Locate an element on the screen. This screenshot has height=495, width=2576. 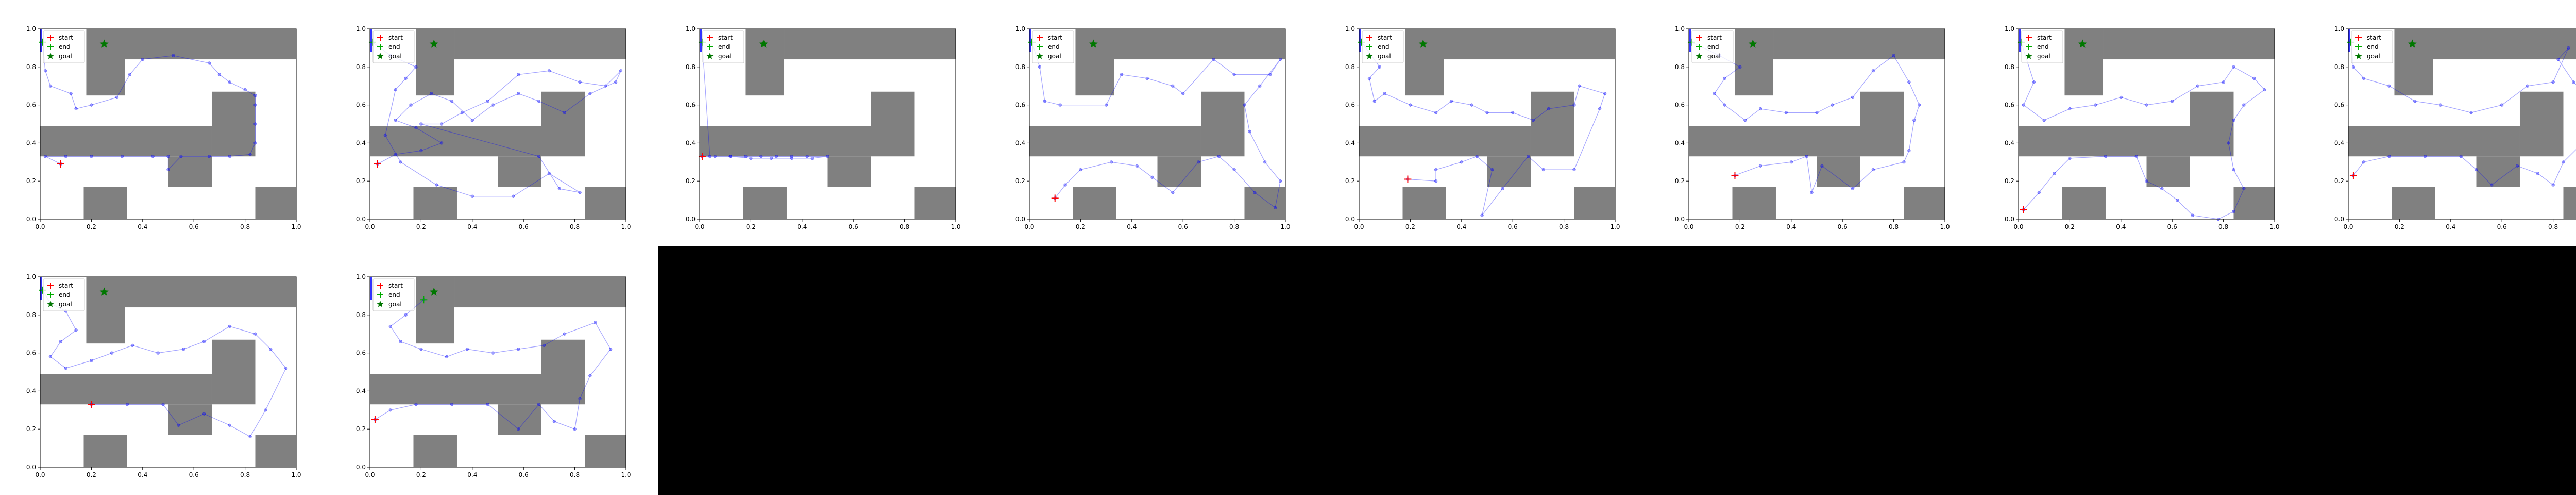
x-tick-label: 0.8 is located at coordinates (1234, 227).